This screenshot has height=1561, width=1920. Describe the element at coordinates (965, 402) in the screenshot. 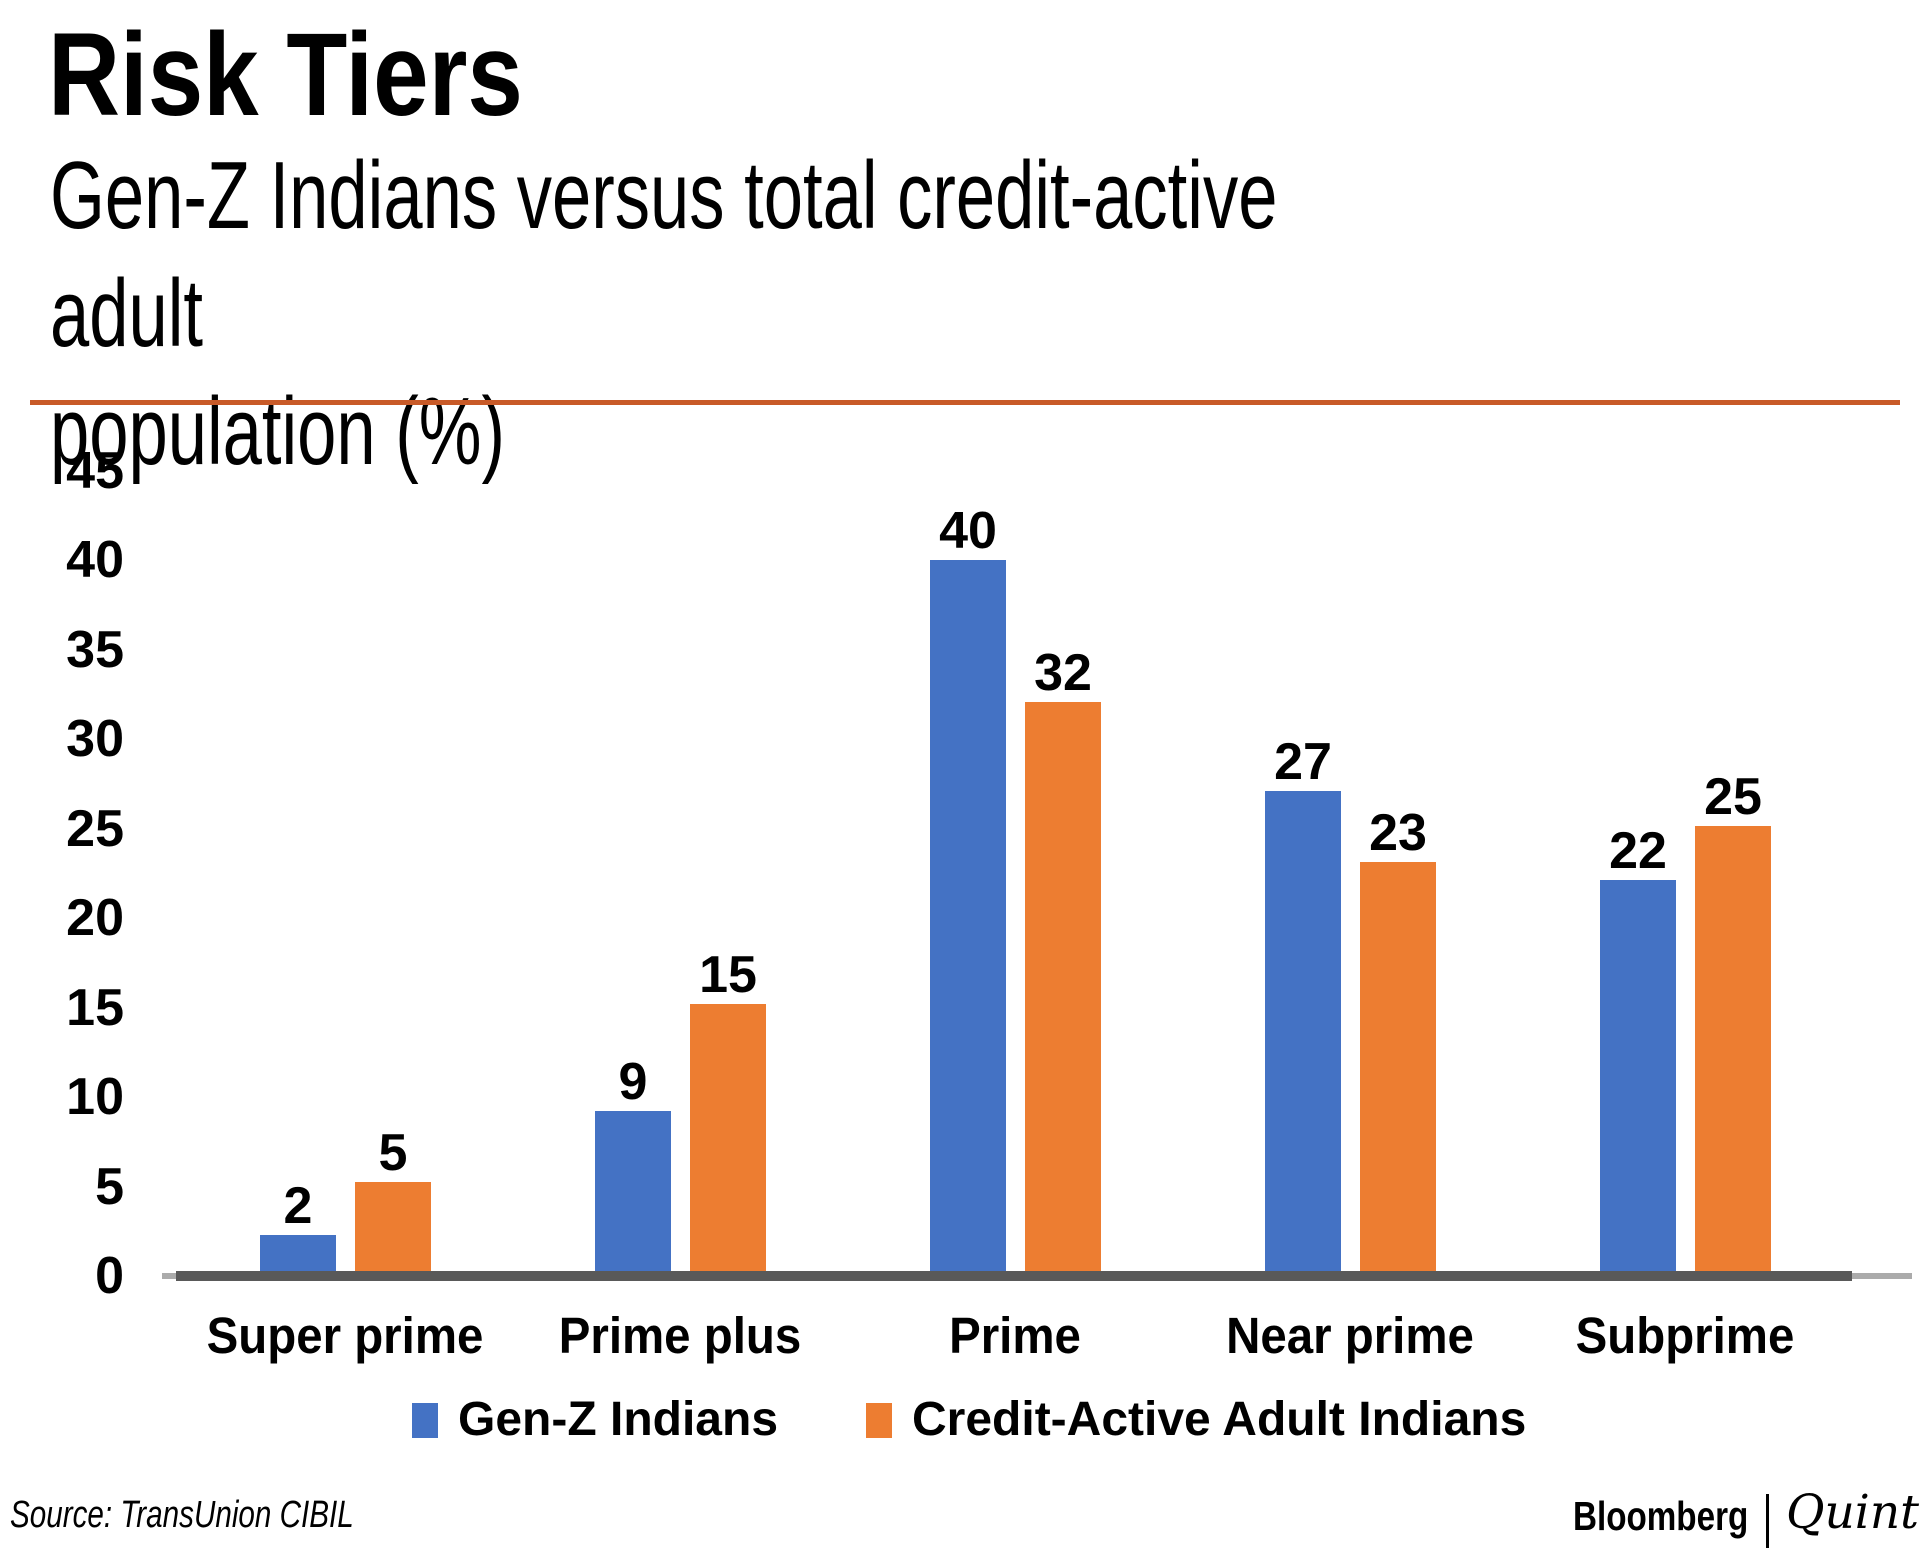

I see `accent-divider-rule` at that location.